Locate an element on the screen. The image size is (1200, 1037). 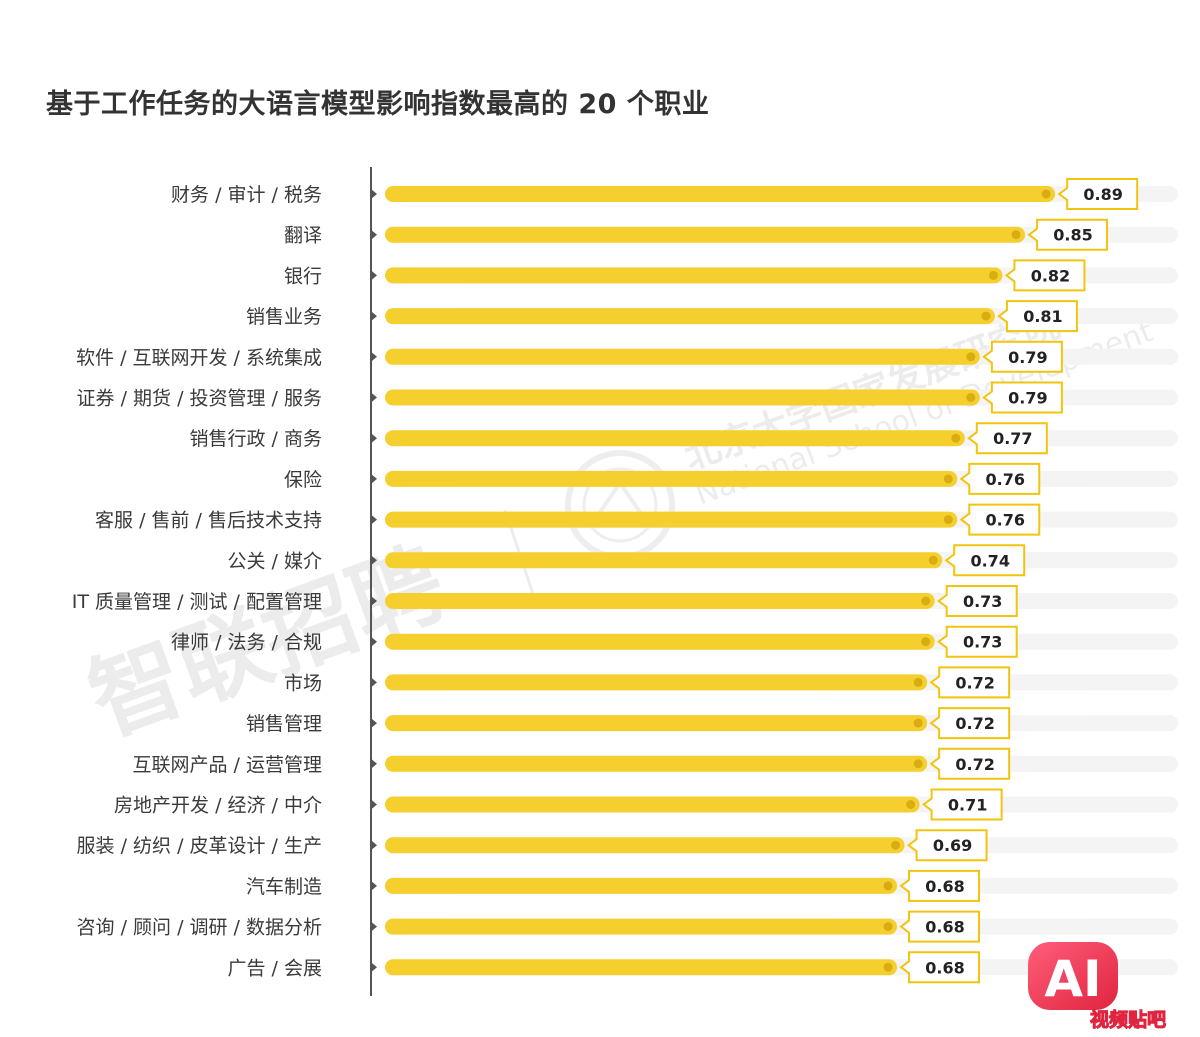
value-label: 0.77 is located at coordinates (1012, 438).